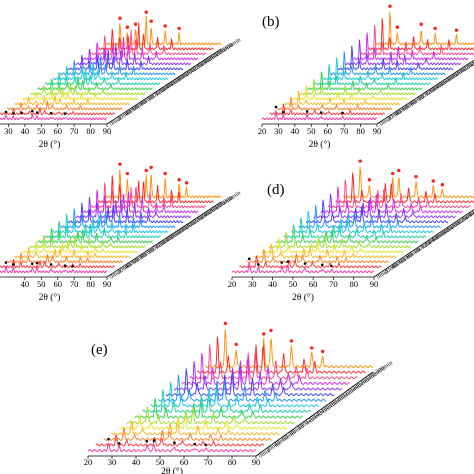 The width and height of the screenshot is (474, 474). What do you see at coordinates (88, 89) in the screenshot?
I see `panel-a-spectrum-100min` at bounding box center [88, 89].